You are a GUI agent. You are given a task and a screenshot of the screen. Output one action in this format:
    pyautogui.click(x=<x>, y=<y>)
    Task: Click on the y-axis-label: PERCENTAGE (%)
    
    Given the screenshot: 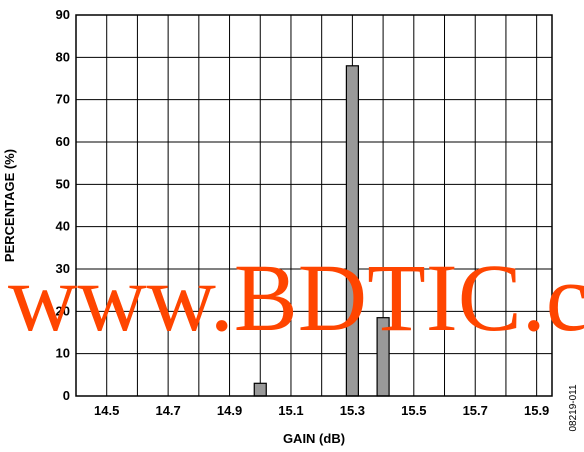 What is the action you would take?
    pyautogui.click(x=9, y=205)
    